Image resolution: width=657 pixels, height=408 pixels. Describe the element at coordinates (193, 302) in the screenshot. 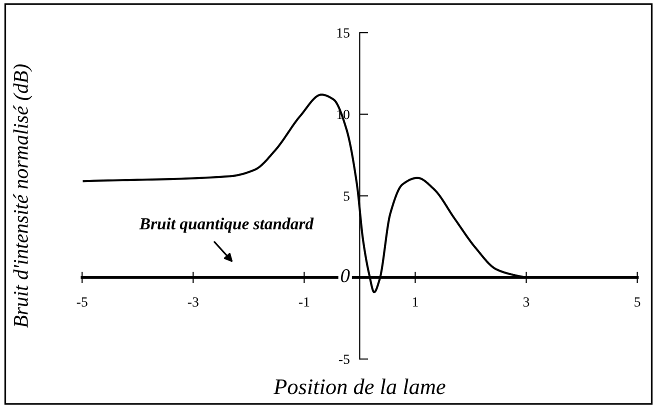

I see `x-tick-label: -3` at that location.